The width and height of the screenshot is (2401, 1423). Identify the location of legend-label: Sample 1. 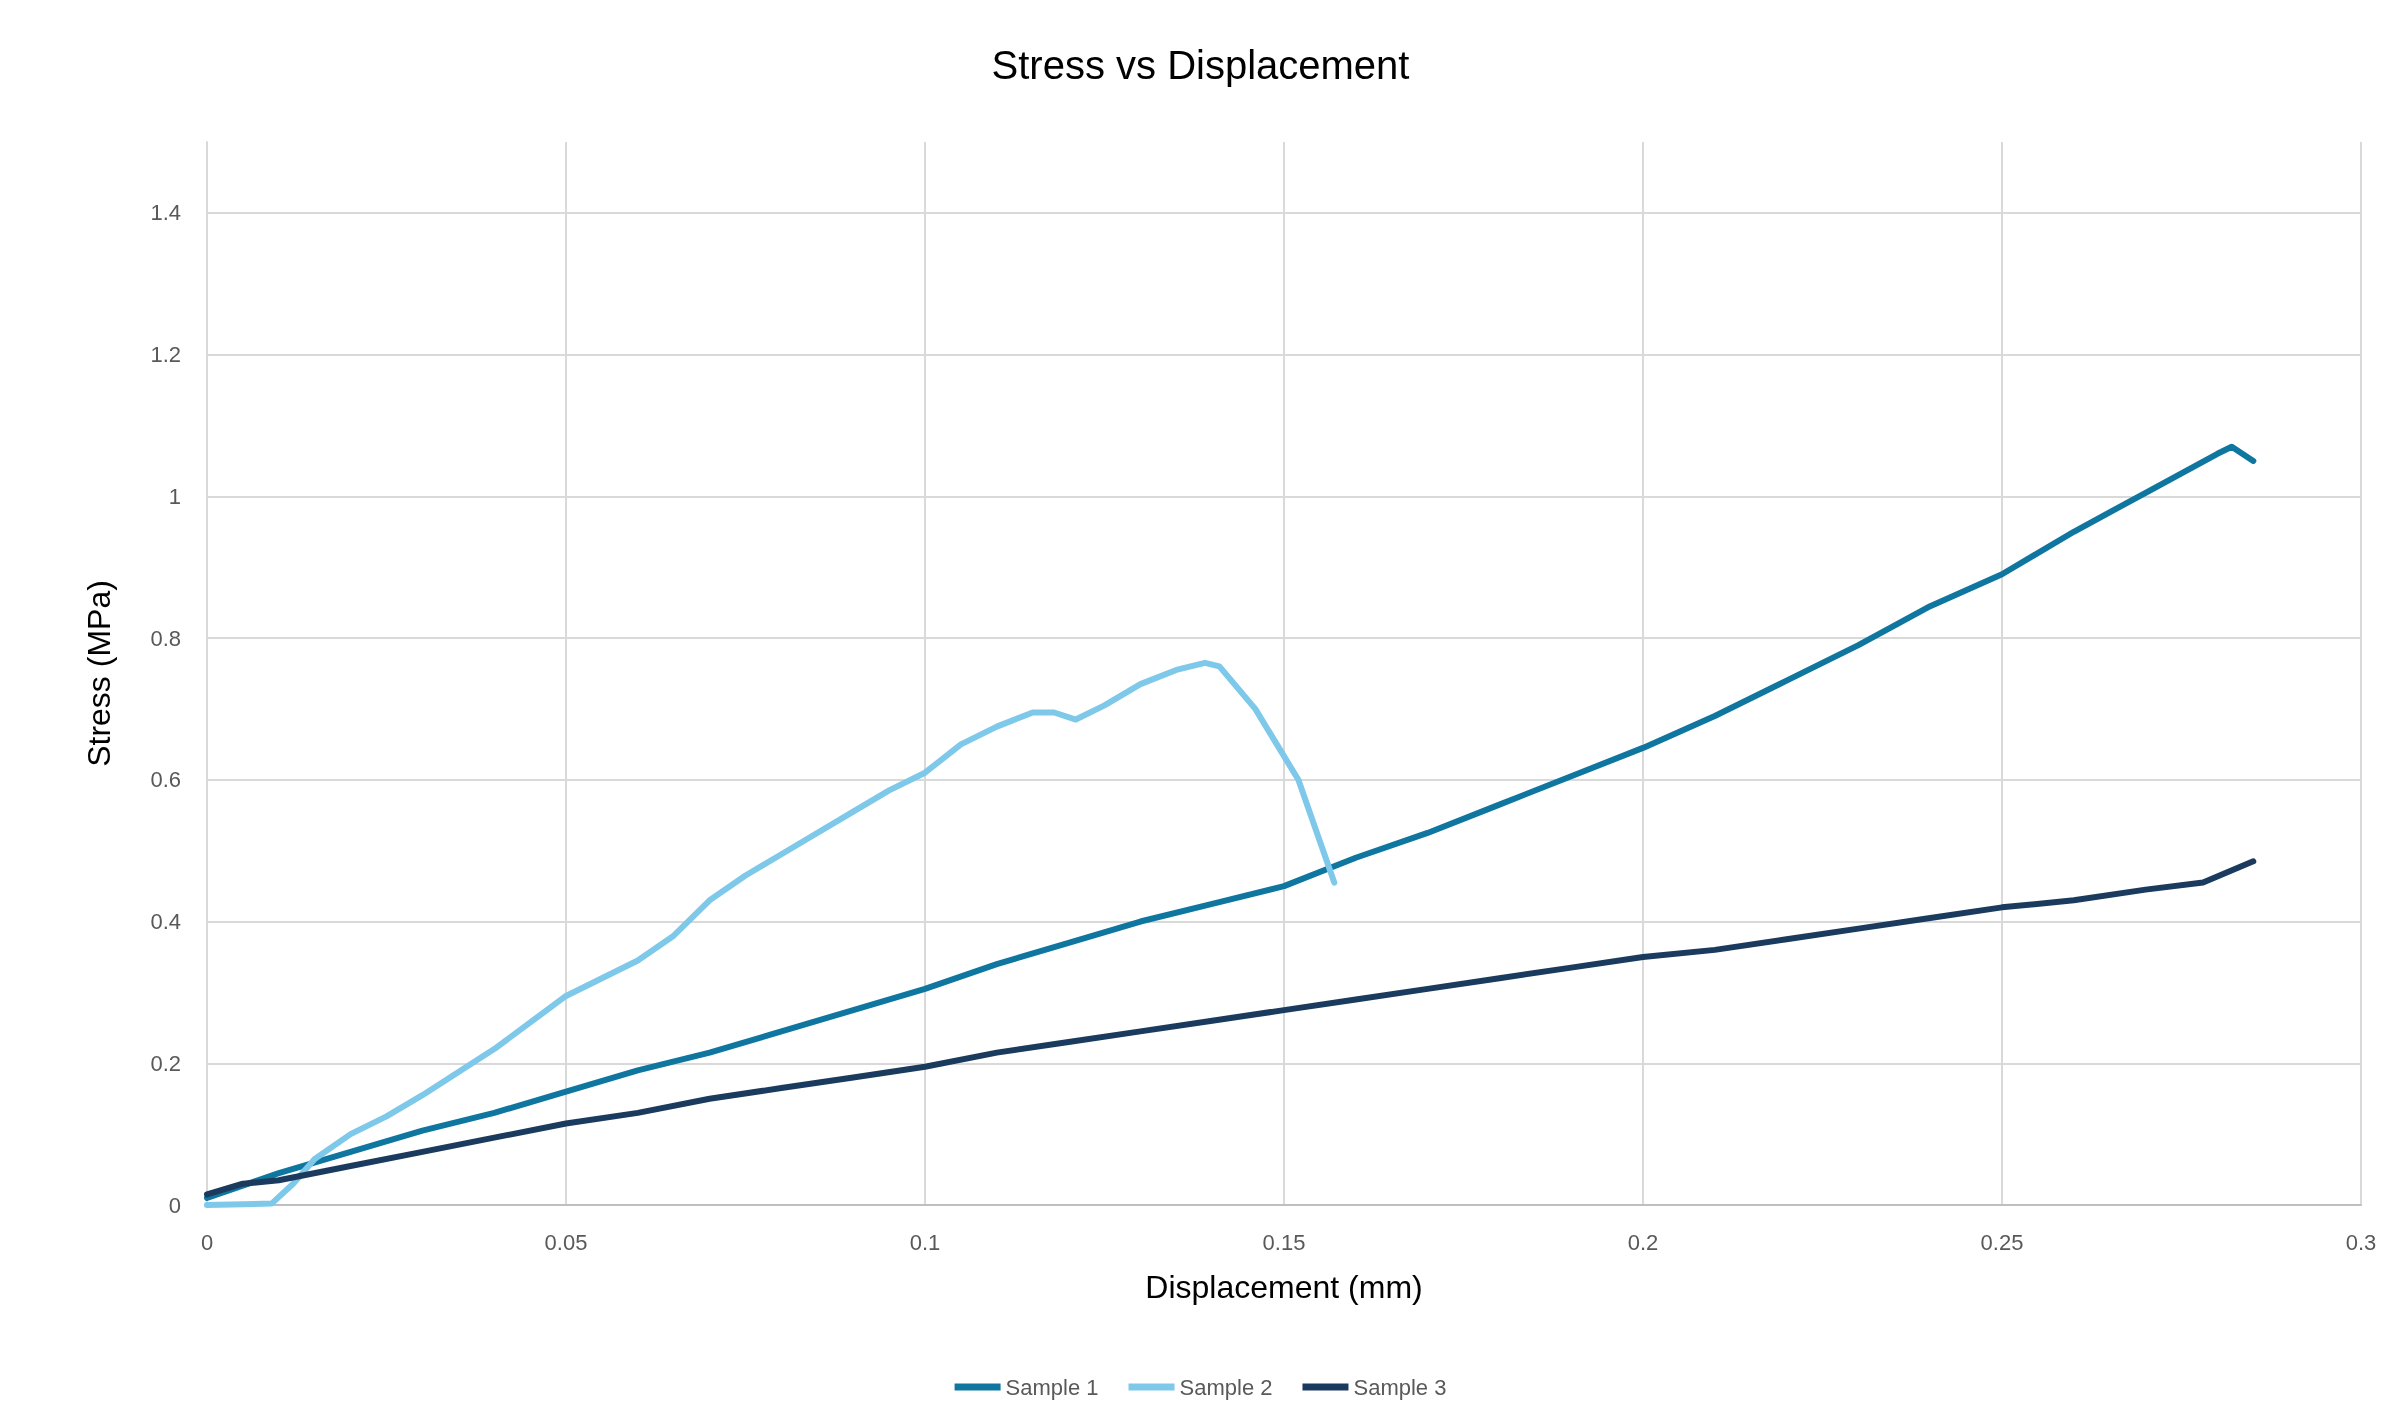
(1052, 1387).